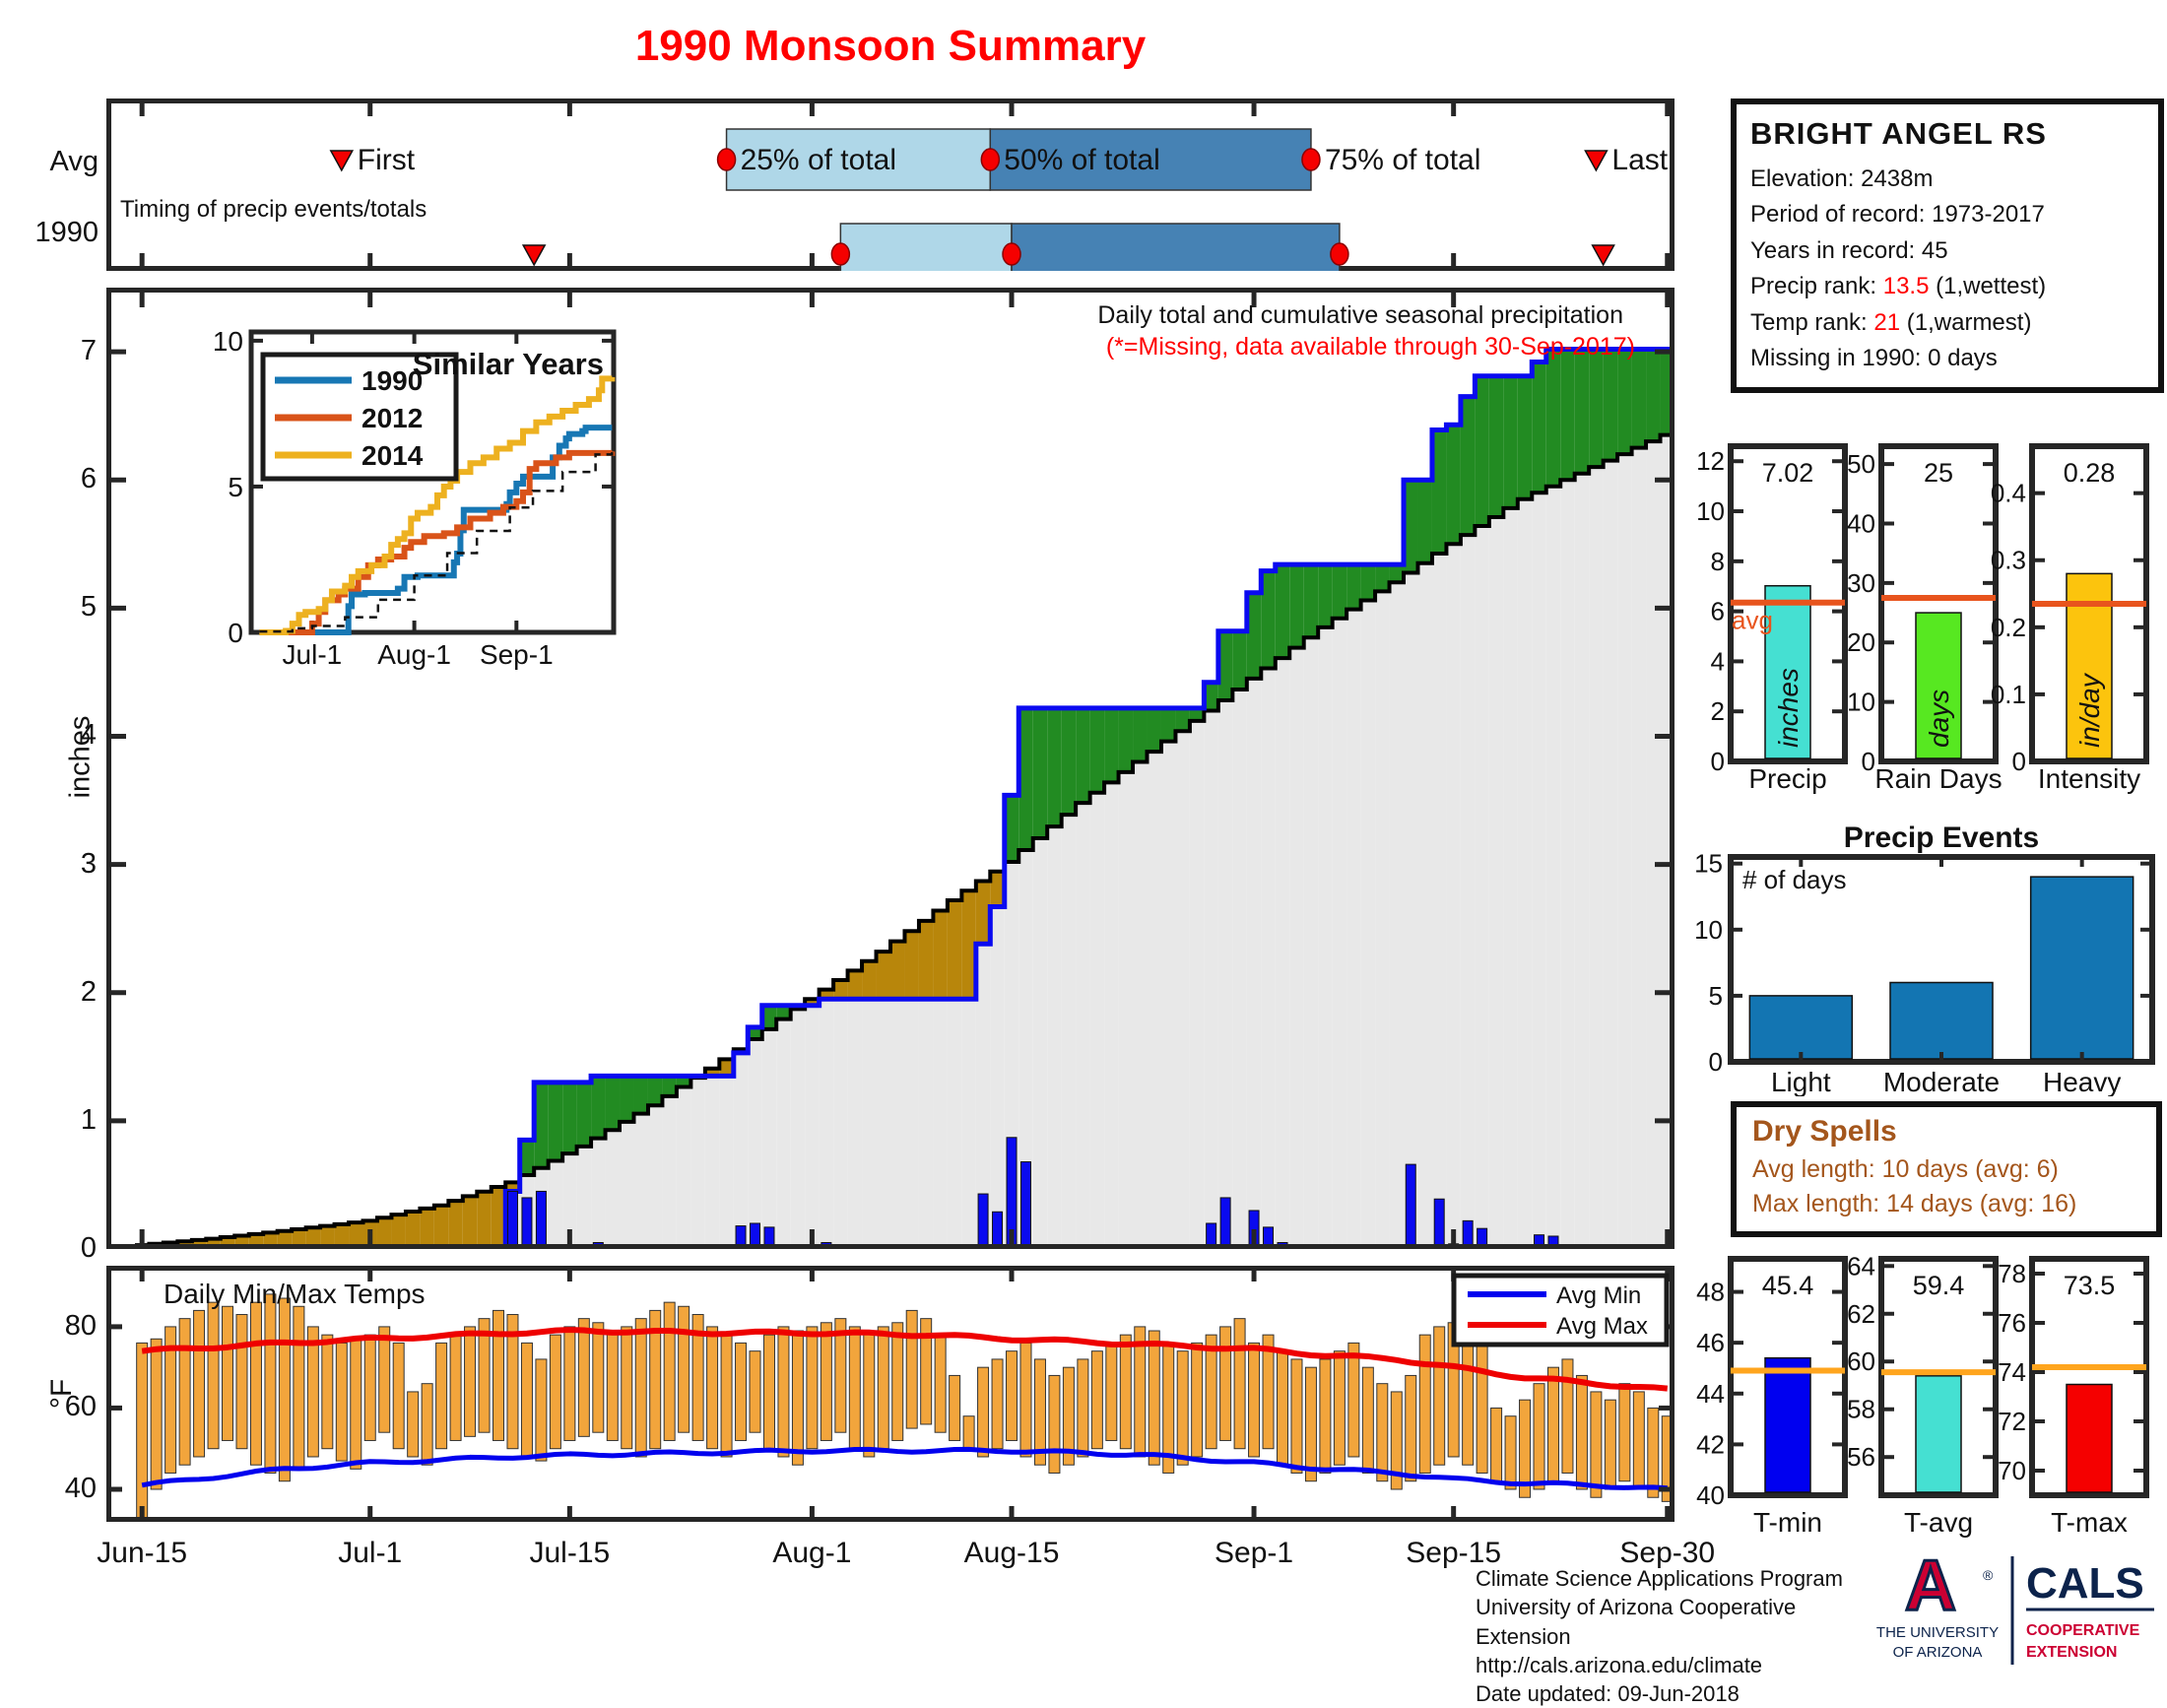  I want to click on station-row-rank-value: 21, so click(1887, 322).